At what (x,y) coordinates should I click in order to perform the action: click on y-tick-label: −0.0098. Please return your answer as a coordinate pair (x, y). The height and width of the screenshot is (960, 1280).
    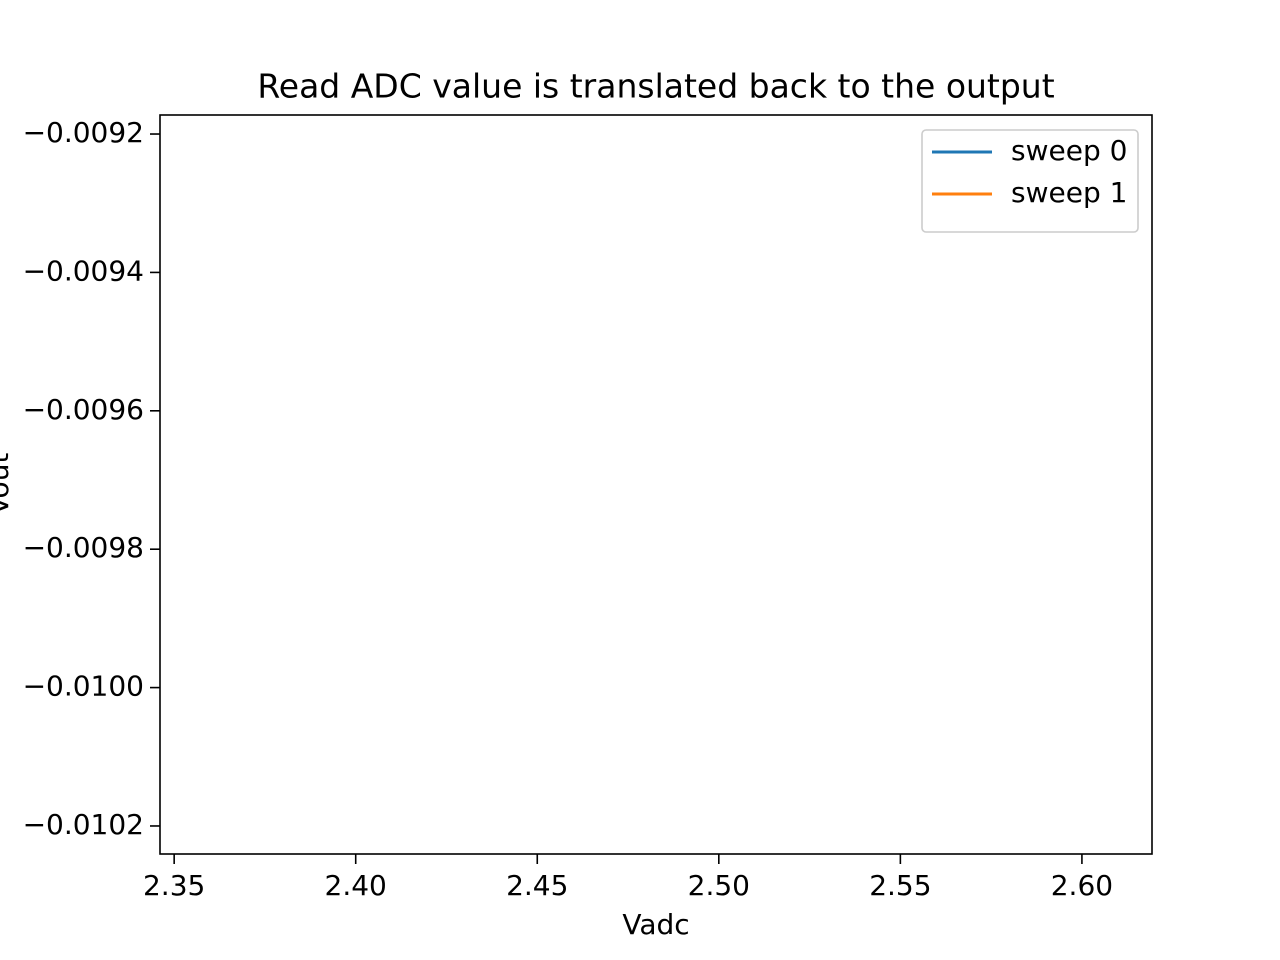
    Looking at the image, I should click on (83, 547).